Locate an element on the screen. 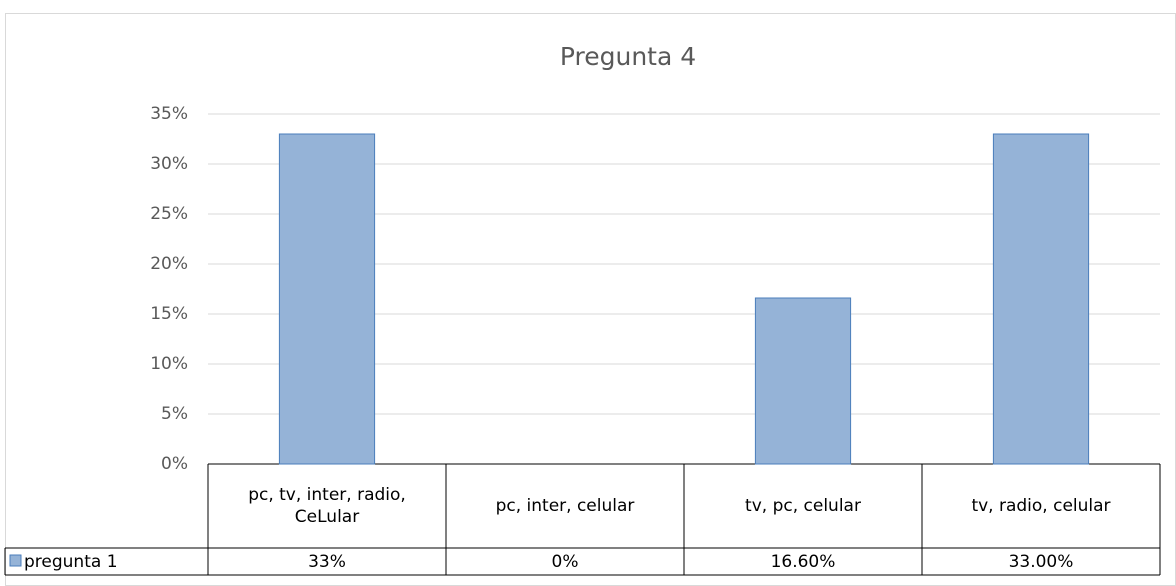 The height and width of the screenshot is (586, 1176). y-tick-label: 20% is located at coordinates (169, 264).